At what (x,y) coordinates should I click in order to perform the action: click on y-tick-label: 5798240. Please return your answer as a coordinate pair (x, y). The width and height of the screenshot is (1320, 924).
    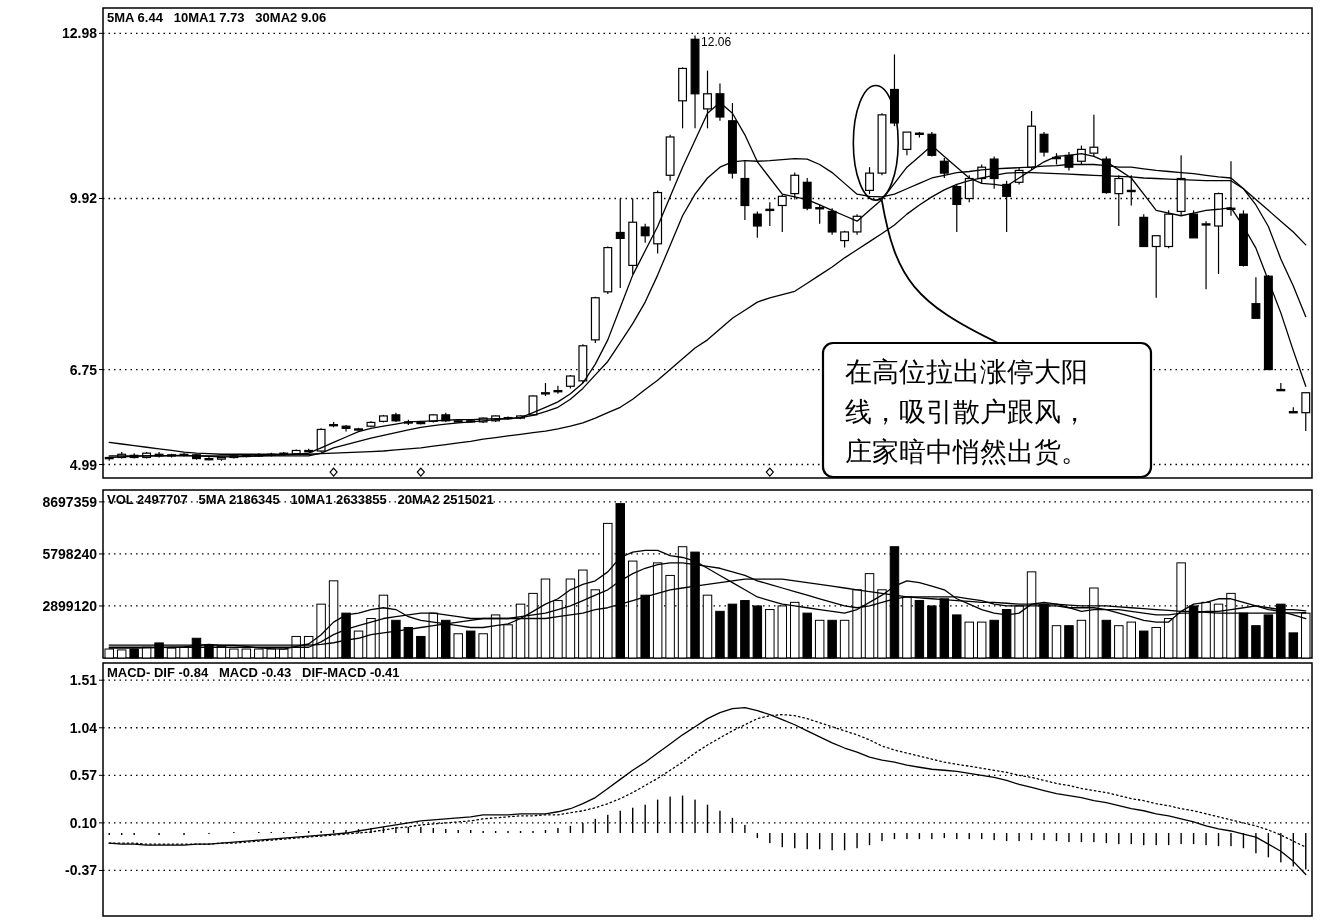
    Looking at the image, I should click on (70, 553).